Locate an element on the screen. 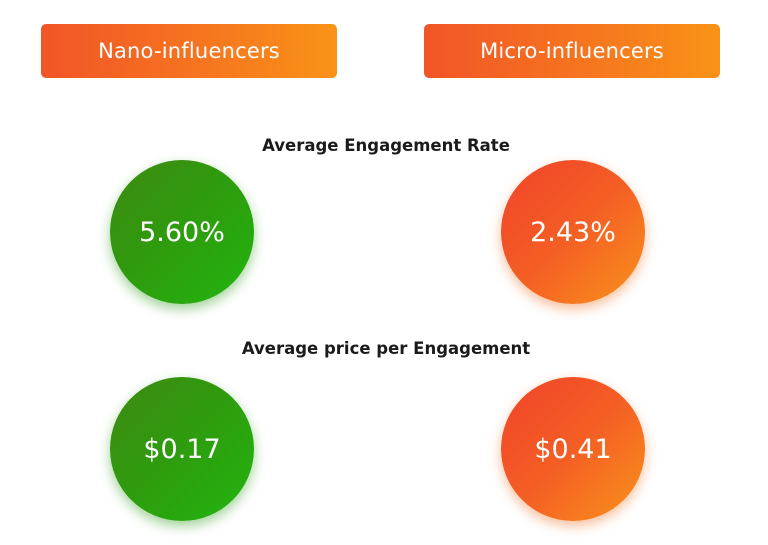 Image resolution: width=768 pixels, height=545 pixels. engagement-rate-heading: Average Engagement Rate is located at coordinates (386, 145).